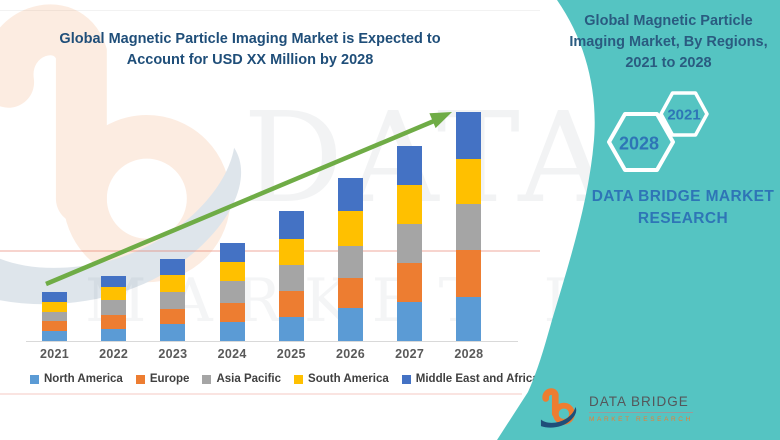 The height and width of the screenshot is (440, 780). What do you see at coordinates (232, 292) in the screenshot?
I see `bar-segment-2024-asia-pacific` at bounding box center [232, 292].